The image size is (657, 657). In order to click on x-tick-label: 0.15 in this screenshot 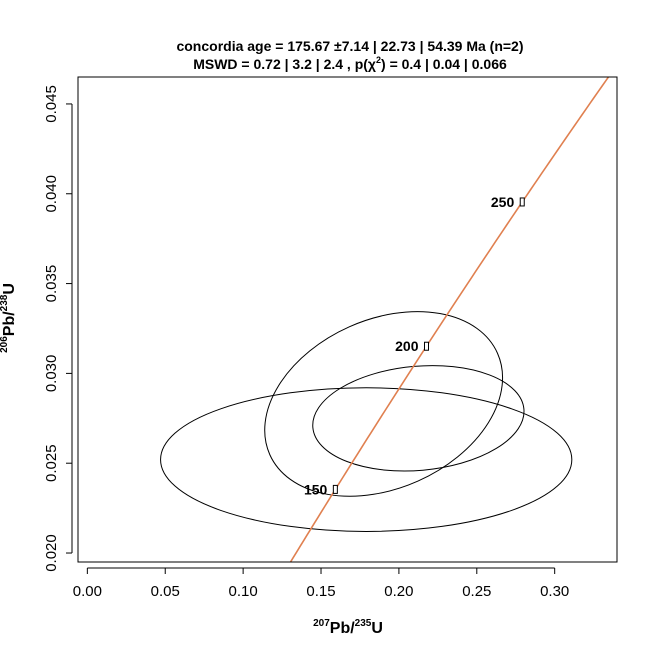, I will do `click(320, 591)`.